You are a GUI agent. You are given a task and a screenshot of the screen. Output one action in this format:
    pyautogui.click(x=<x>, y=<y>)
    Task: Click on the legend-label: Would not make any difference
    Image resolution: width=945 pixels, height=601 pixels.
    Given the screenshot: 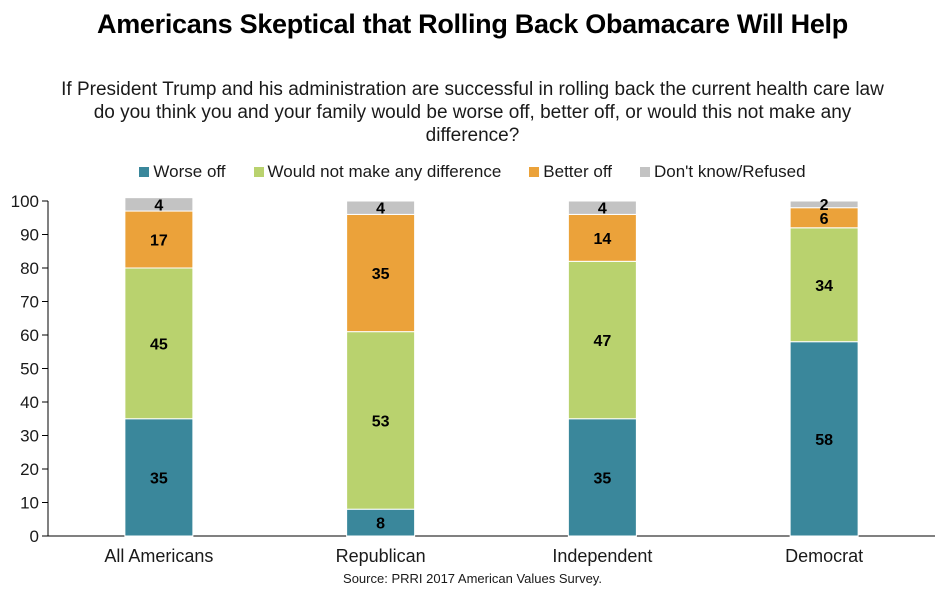 What is the action you would take?
    pyautogui.click(x=384, y=171)
    